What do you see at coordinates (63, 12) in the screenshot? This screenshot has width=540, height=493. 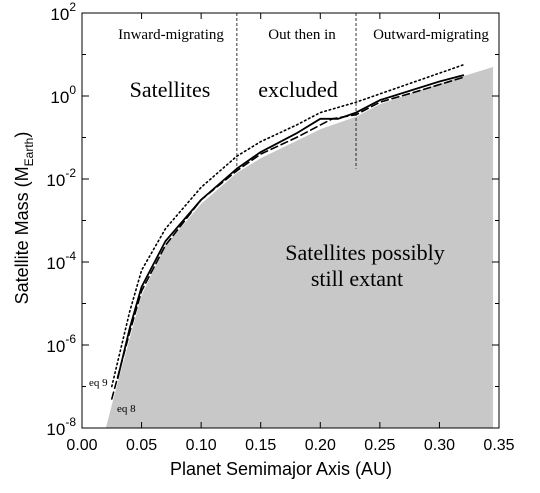 I see `y-tick-label: 10²` at bounding box center [63, 12].